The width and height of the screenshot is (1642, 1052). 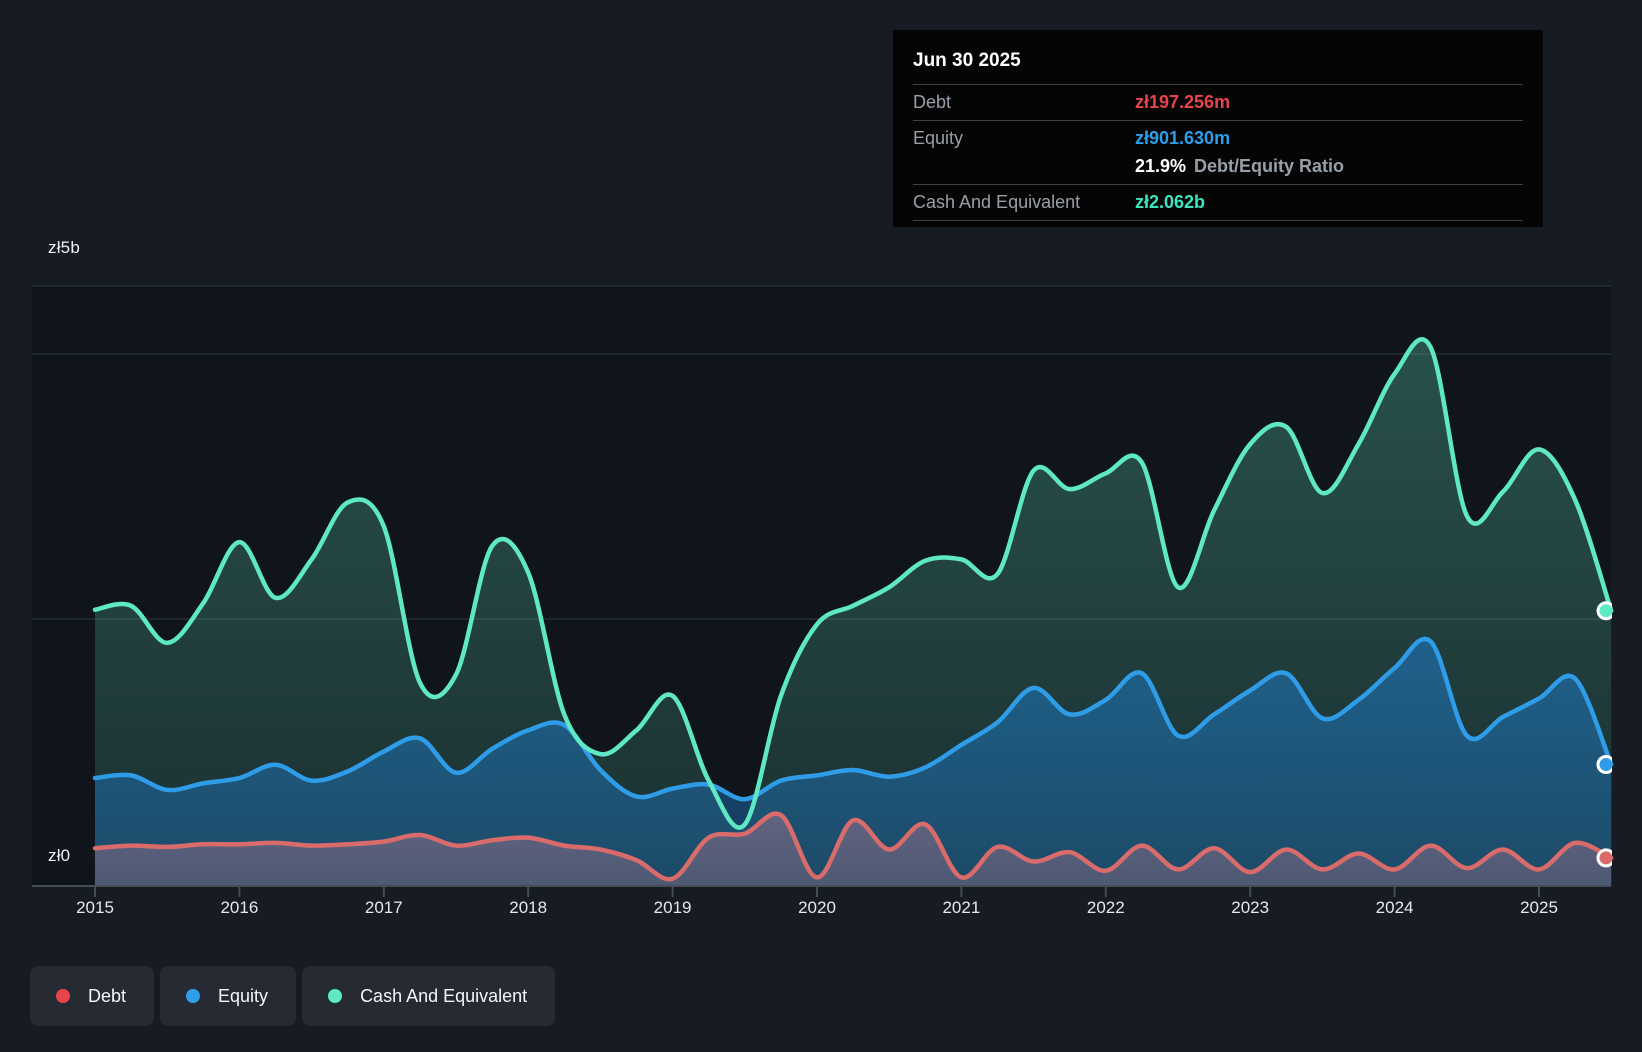 What do you see at coordinates (938, 138) in the screenshot?
I see `tooltip-equity-label: Equity` at bounding box center [938, 138].